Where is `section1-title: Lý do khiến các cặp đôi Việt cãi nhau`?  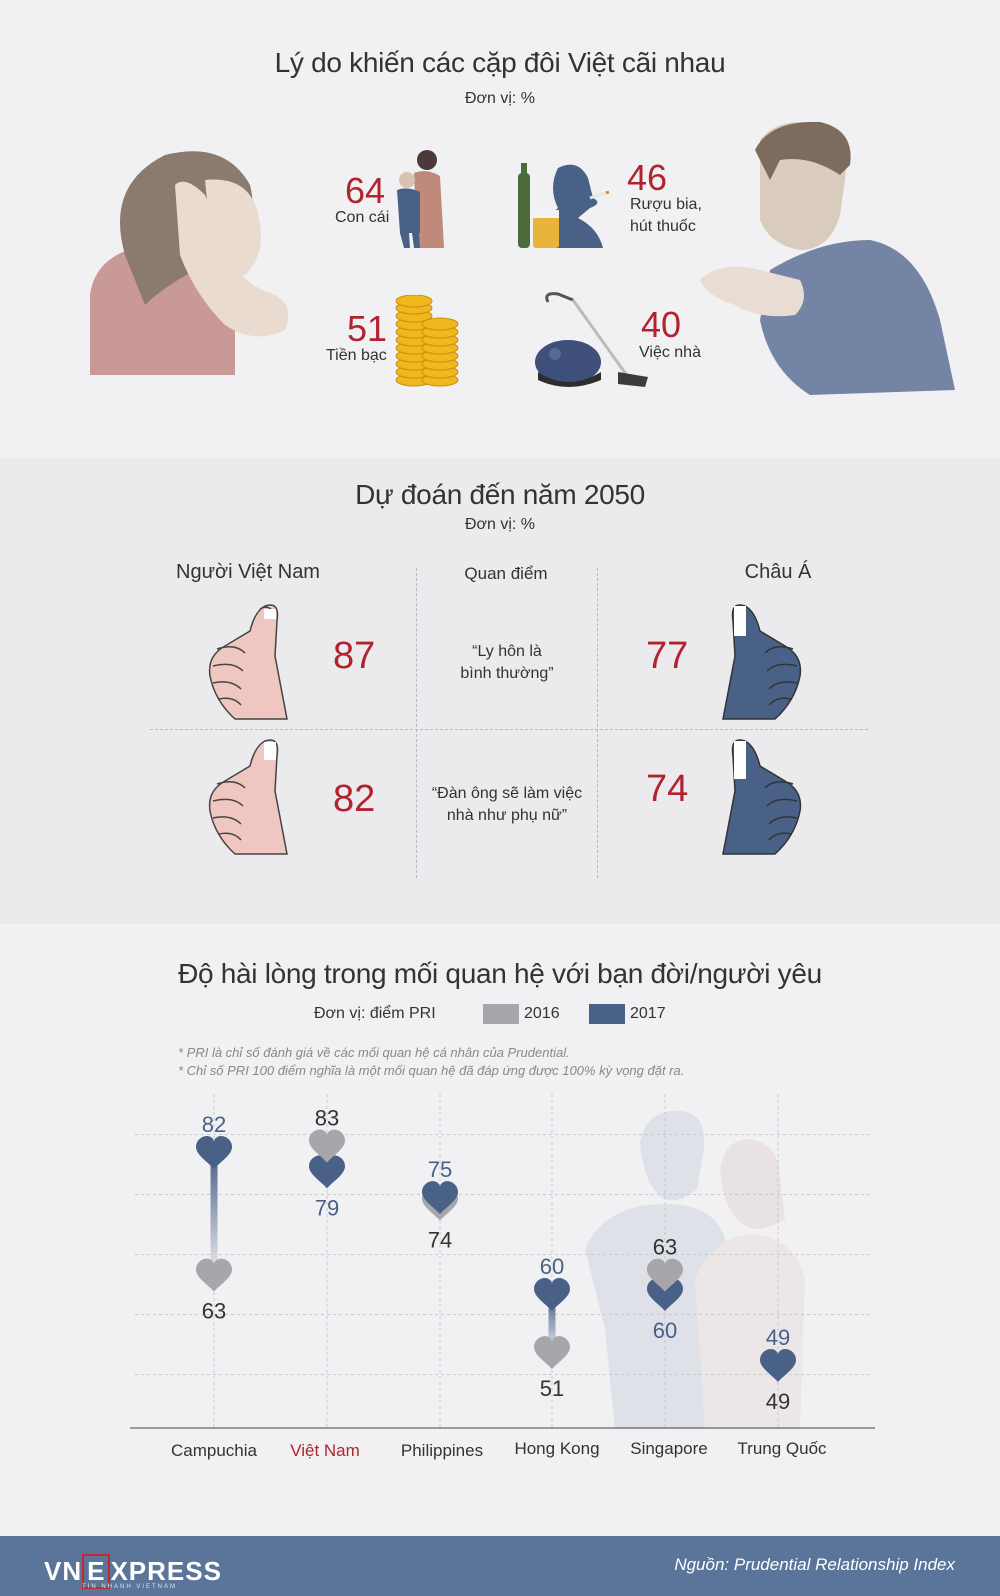
section1-title: Lý do khiến các cặp đôi Việt cãi nhau is located at coordinates (500, 62).